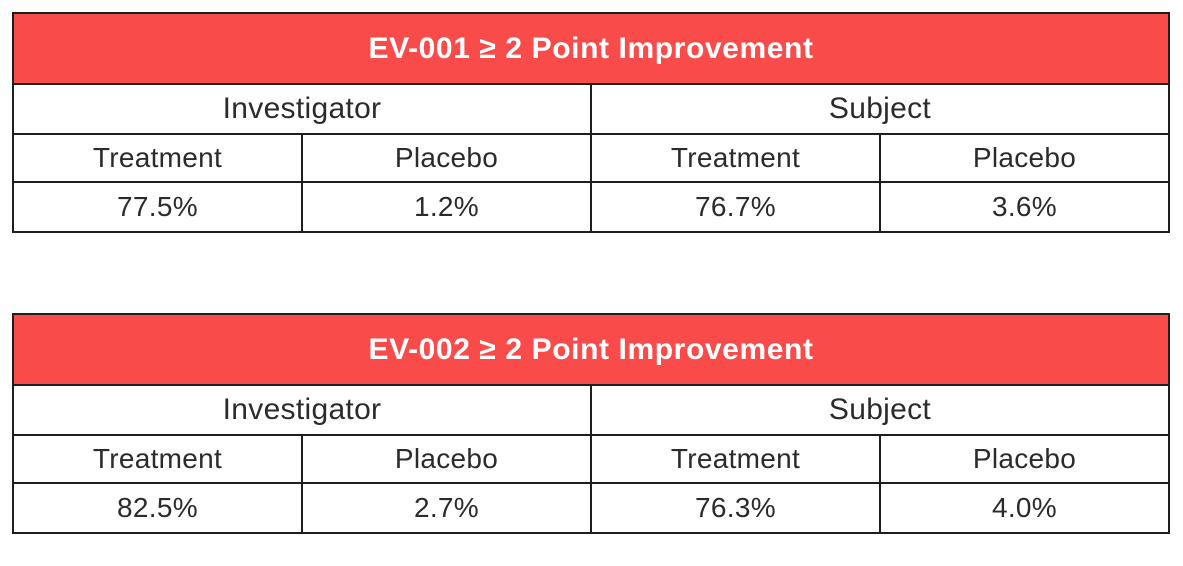 The width and height of the screenshot is (1183, 566). I want to click on ev-001-column-header-row: Treatment Placebo Treatment Placebo, so click(591, 158).